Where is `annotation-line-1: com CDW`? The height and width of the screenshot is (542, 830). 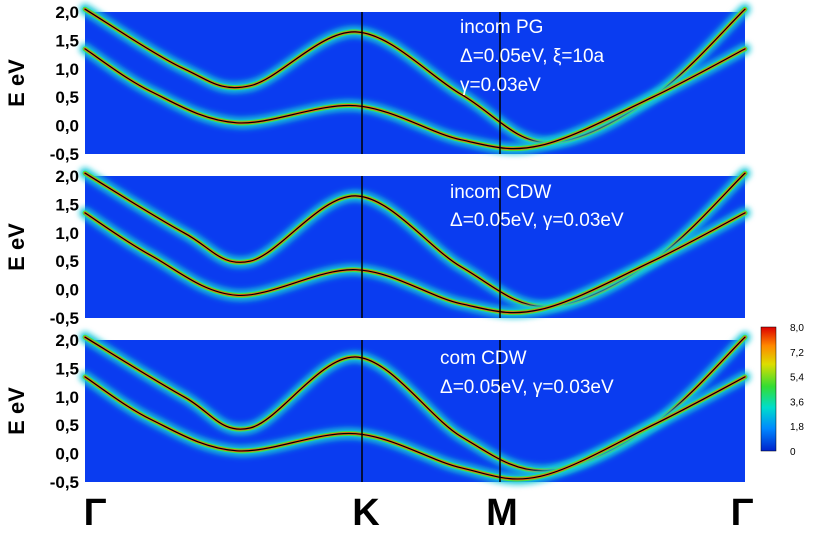
annotation-line-1: com CDW is located at coordinates (483, 358).